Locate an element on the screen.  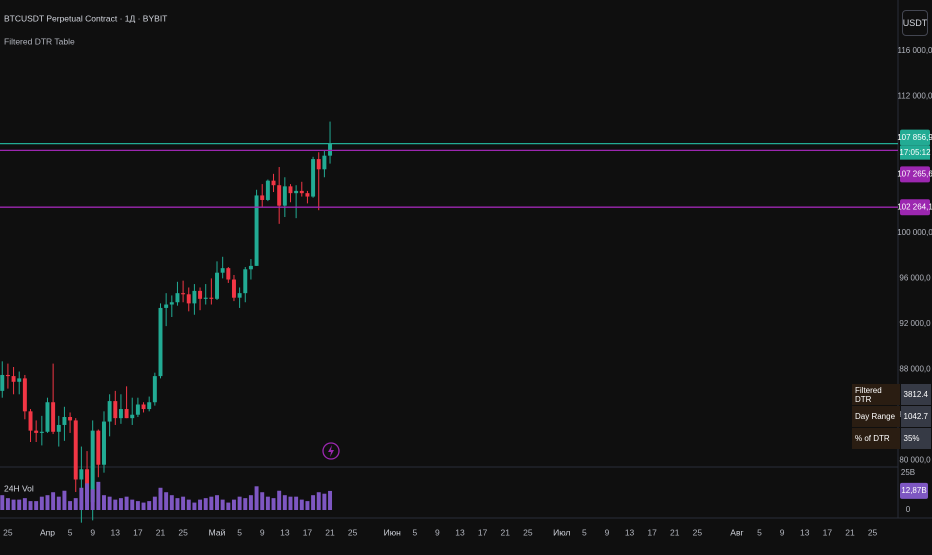
x-tick-label: Июл is located at coordinates (561, 532).